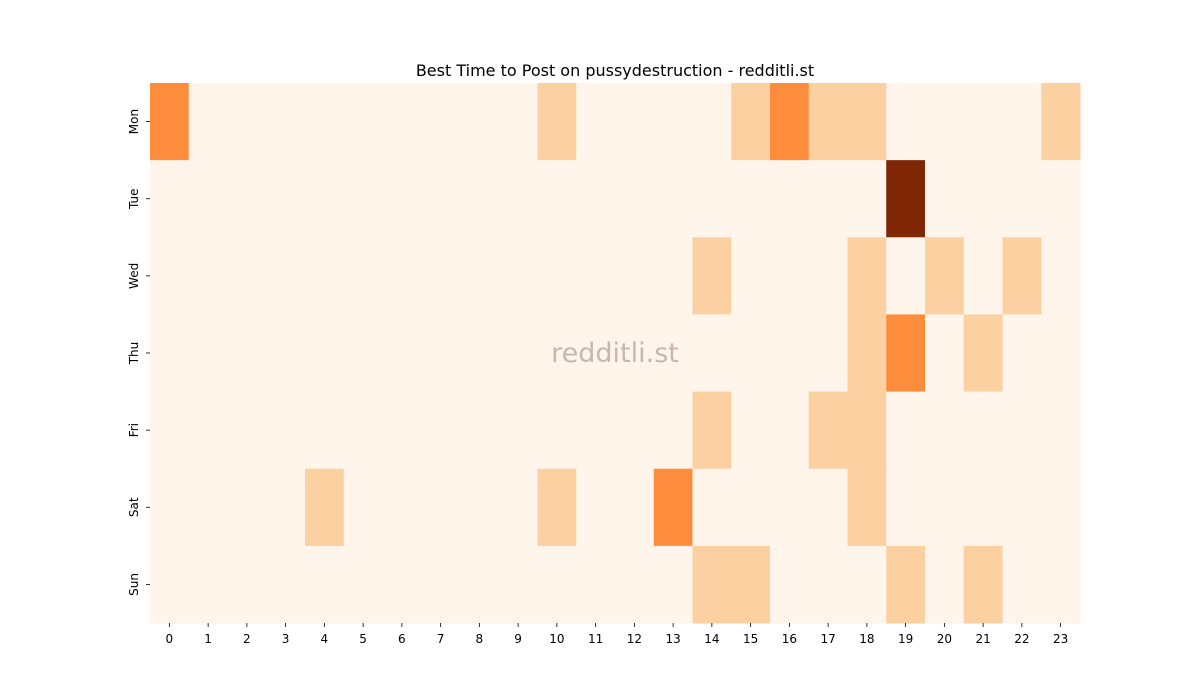 The width and height of the screenshot is (1200, 700). I want to click on y-tick-label: Mon, so click(134, 121).